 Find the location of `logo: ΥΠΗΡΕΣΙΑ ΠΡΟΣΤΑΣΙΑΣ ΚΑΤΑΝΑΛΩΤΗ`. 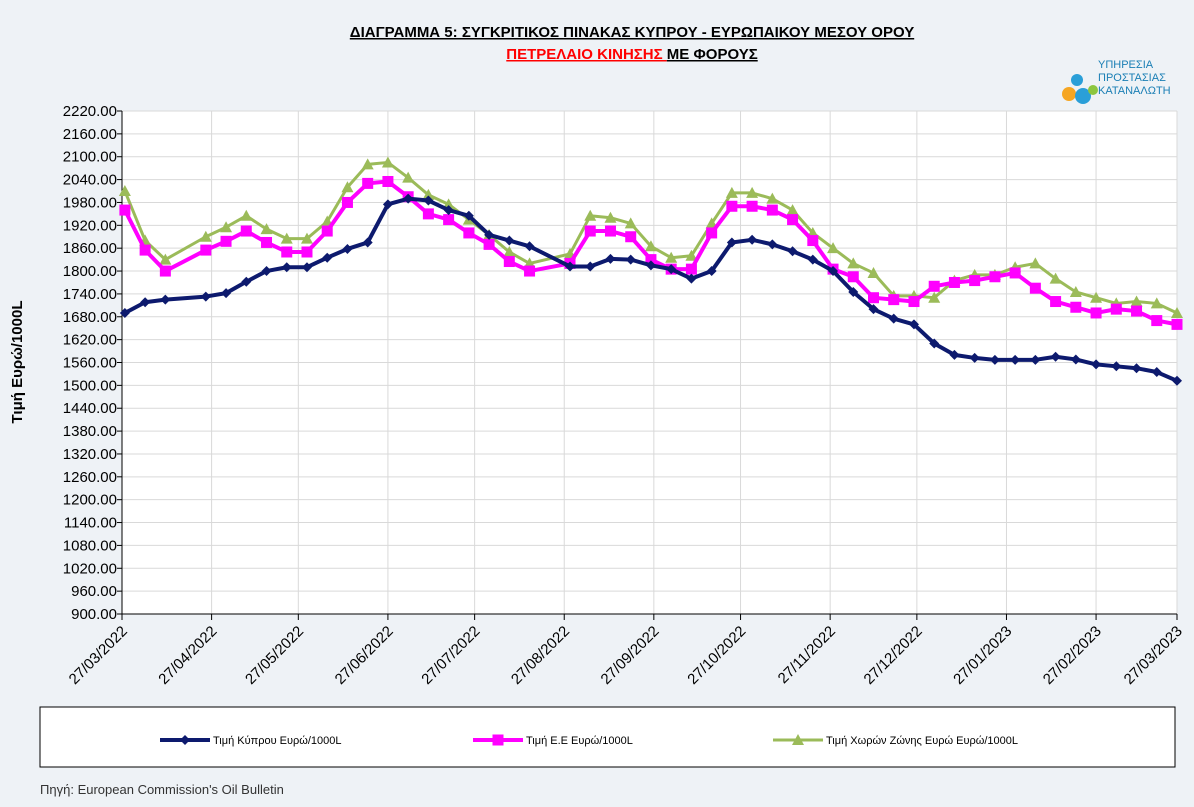

logo: ΥΠΗΡΕΣΙΑ ΠΡΟΣΤΑΣΙΑΣ ΚΑΤΑΝΑΛΩΤΗ is located at coordinates (1116, 81).